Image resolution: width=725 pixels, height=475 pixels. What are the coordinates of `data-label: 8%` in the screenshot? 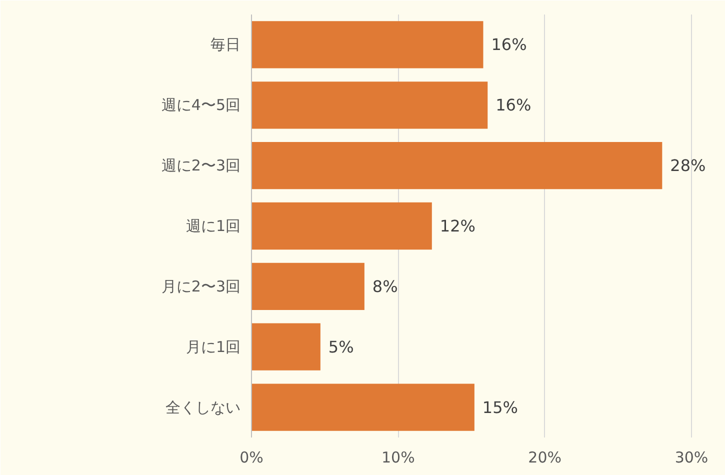 It's located at (385, 286).